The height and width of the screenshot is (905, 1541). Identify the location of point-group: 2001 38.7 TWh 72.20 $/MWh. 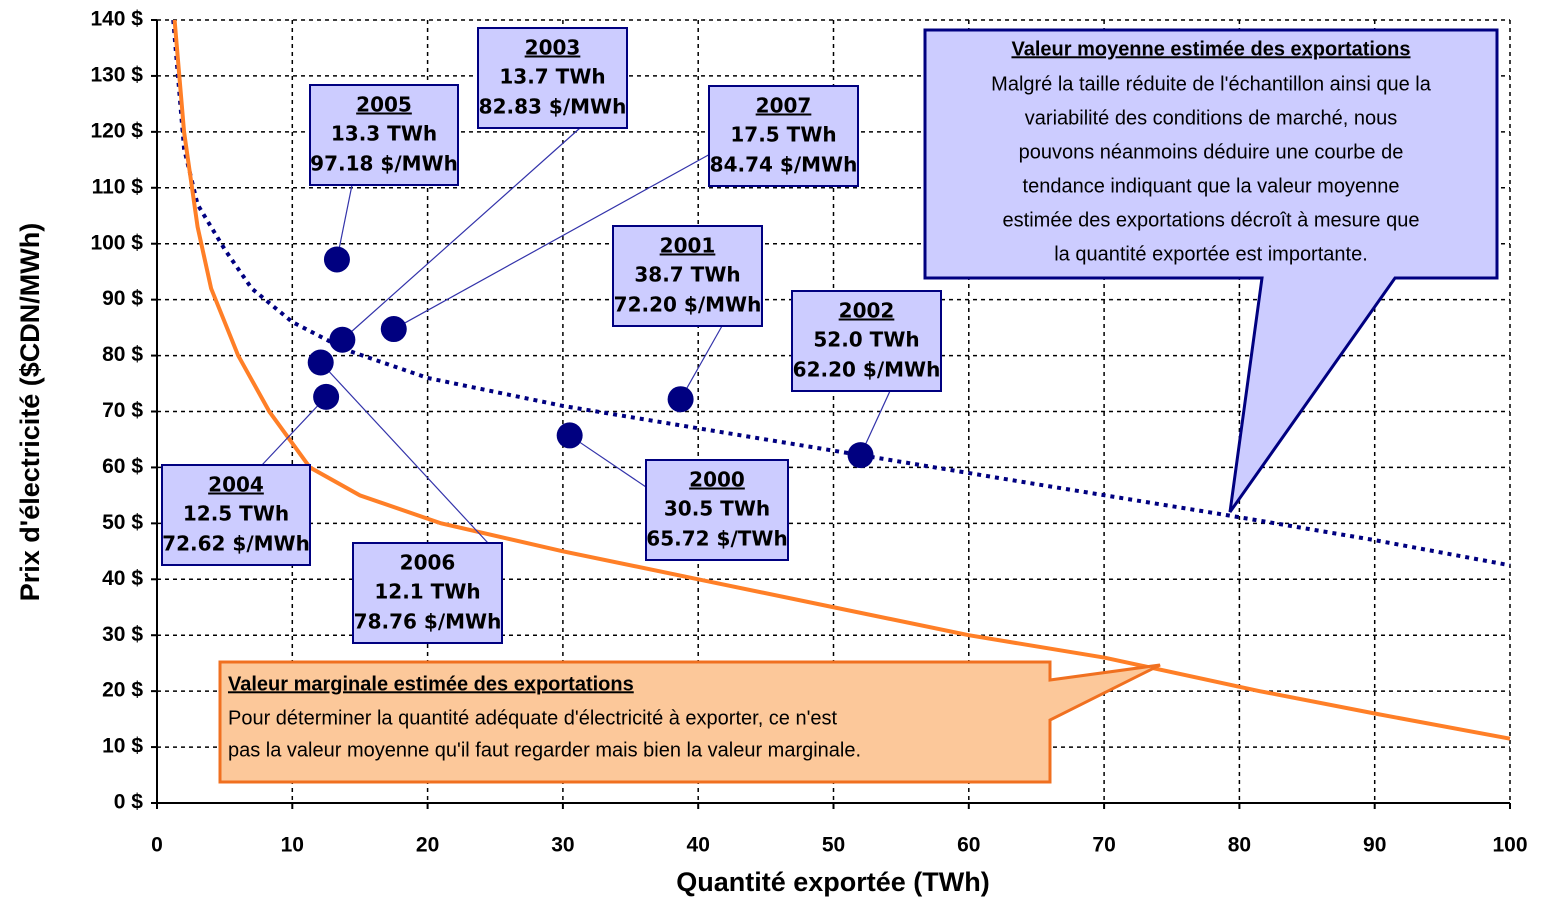
(687, 319).